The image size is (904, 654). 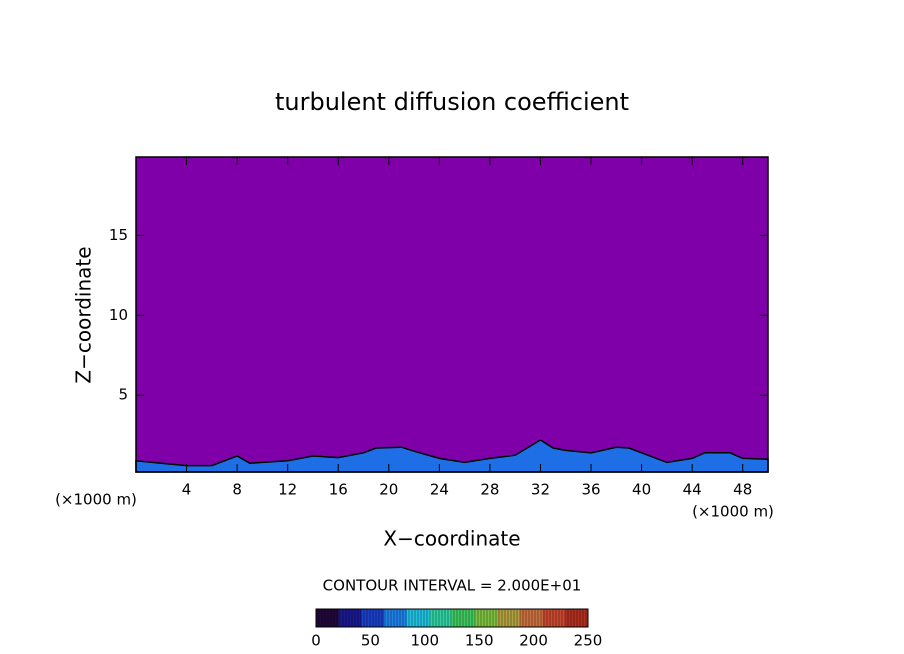 What do you see at coordinates (96, 500) in the screenshot?
I see `y-unit: (×1000 m)` at bounding box center [96, 500].